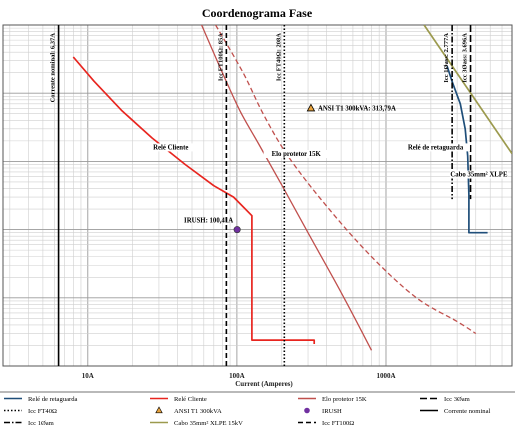 The width and height of the screenshot is (515, 445). Describe the element at coordinates (208, 423) in the screenshot. I see `legend-label: Cabo 35mm² XLPE 15kV` at that location.